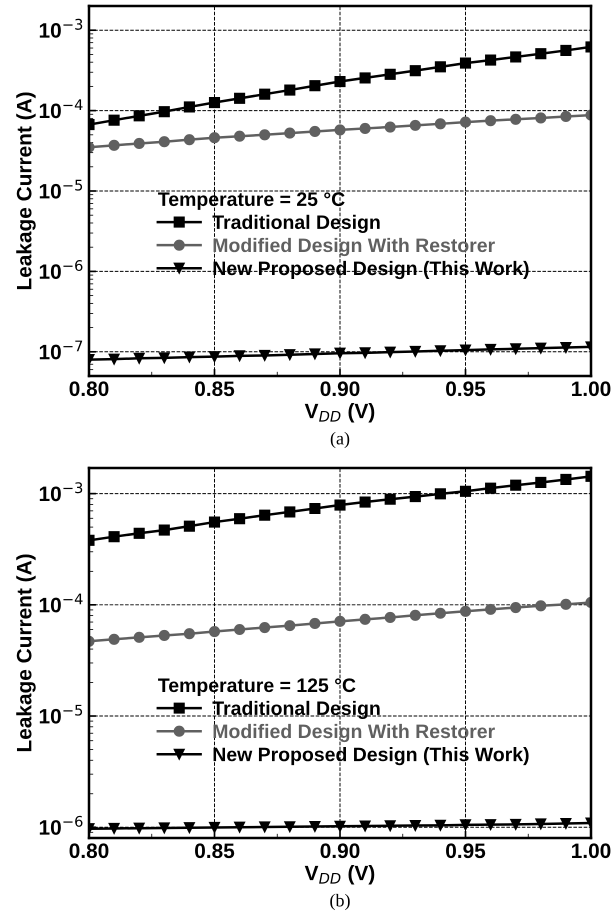 The height and width of the screenshot is (913, 615). Describe the element at coordinates (371, 756) in the screenshot. I see `legend-label: New Proposed Design (This Work)` at that location.